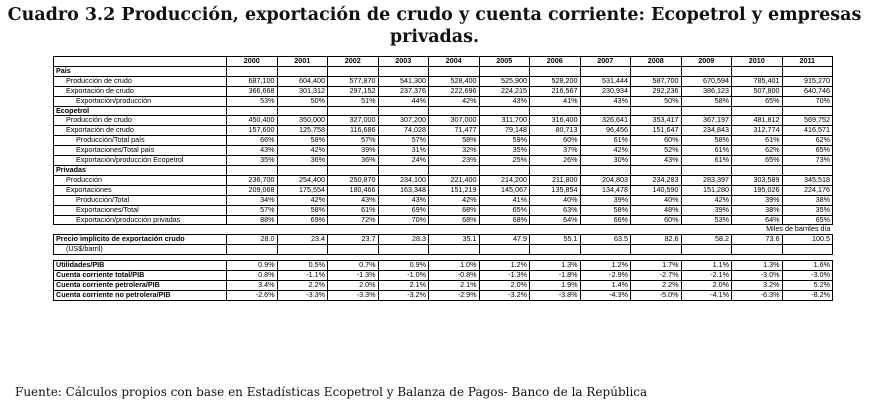  Describe the element at coordinates (656, 61) in the screenshot. I see `year-header: 2008` at that location.